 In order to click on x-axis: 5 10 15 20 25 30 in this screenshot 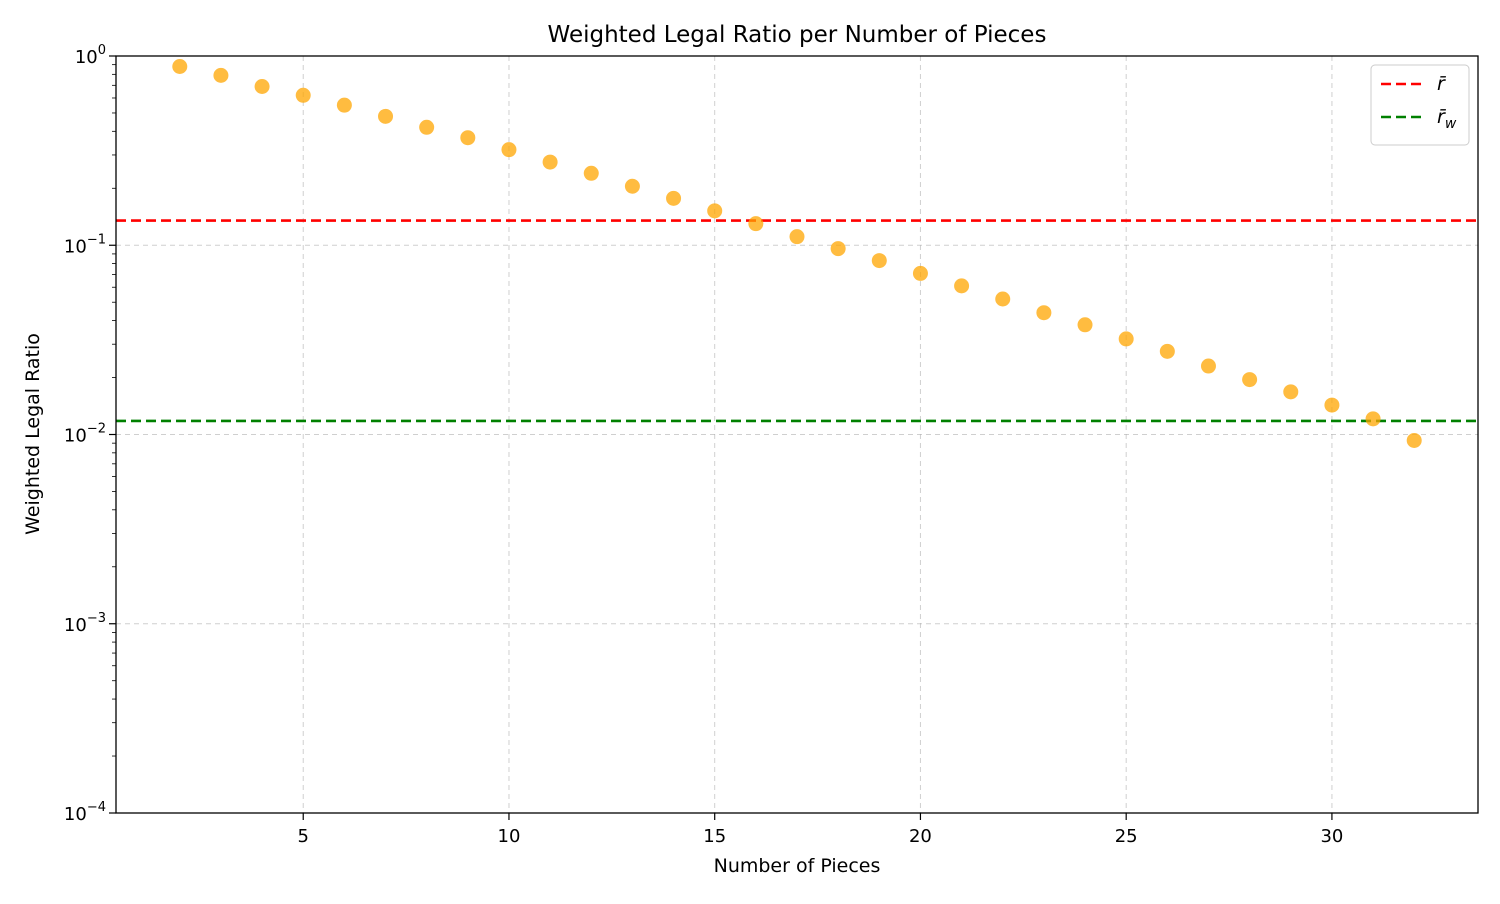, I will do `click(820, 830)`.